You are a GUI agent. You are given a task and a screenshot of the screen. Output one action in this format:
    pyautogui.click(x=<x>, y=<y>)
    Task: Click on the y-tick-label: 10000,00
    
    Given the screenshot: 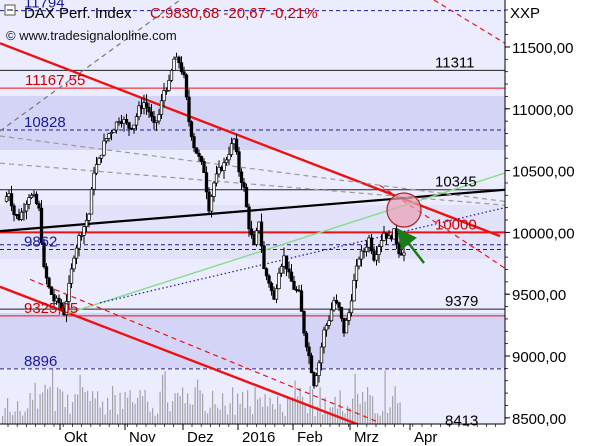 What is the action you would take?
    pyautogui.click(x=543, y=233)
    